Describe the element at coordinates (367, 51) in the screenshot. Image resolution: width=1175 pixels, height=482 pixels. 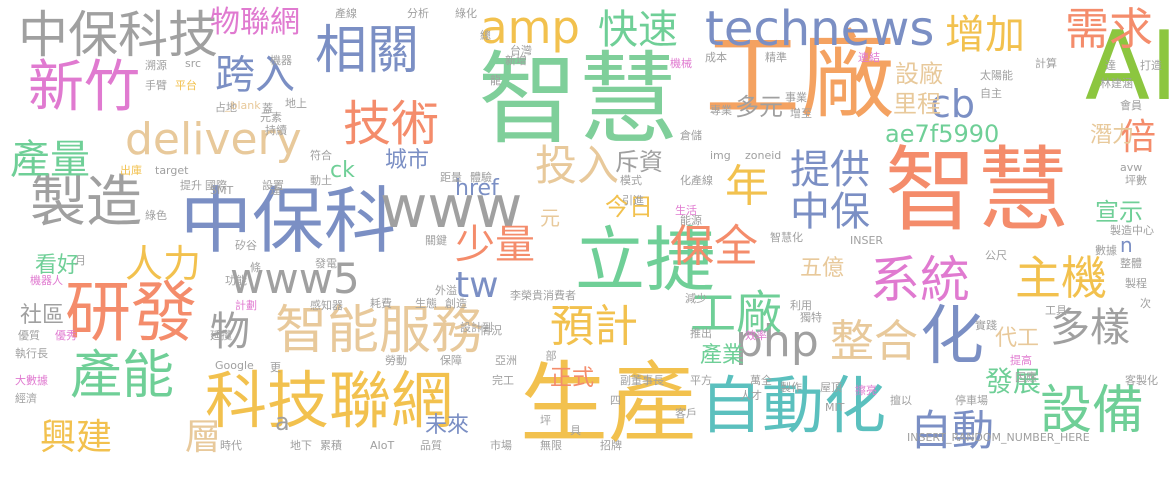
I see `cloud-word: 相關` at that location.